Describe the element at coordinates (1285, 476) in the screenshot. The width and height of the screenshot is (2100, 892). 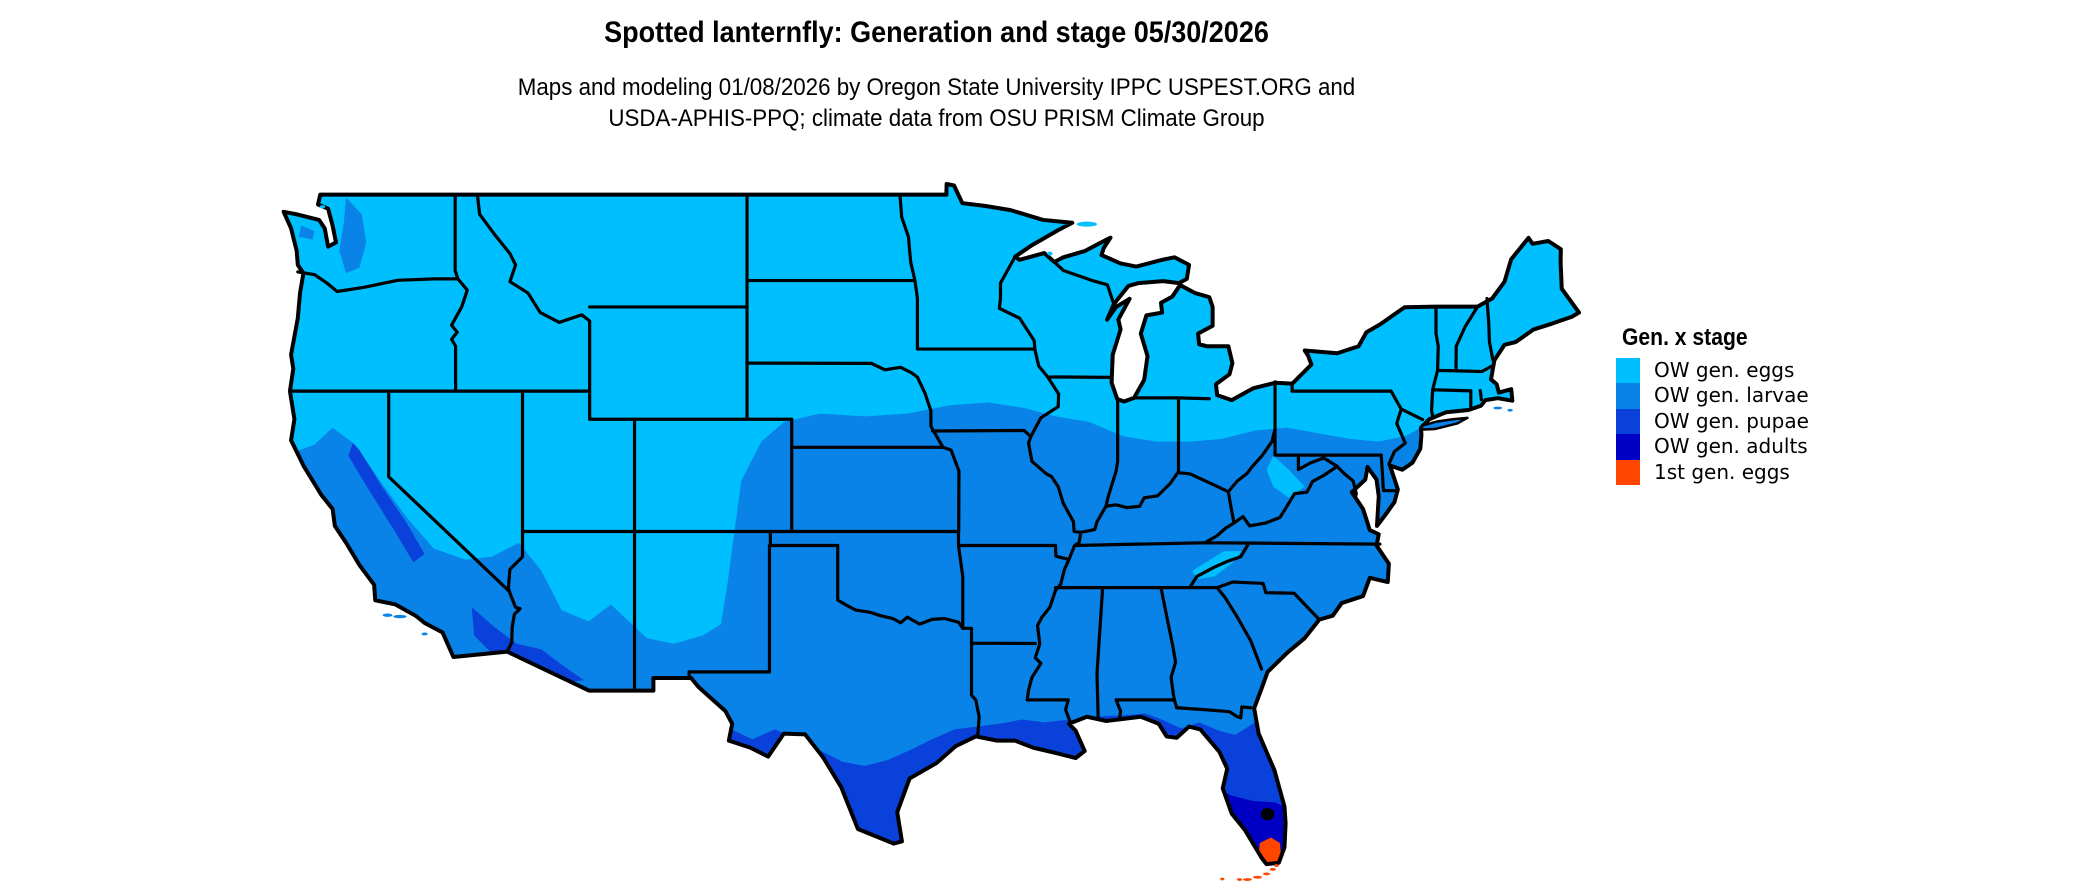
I see `terrain-wv-mountains` at that location.